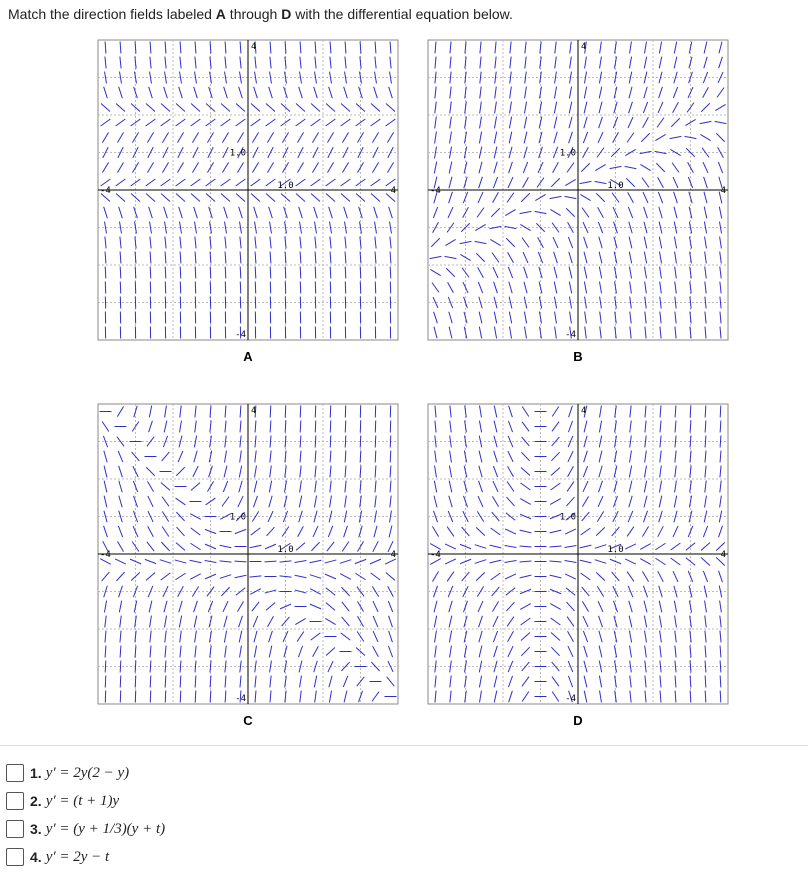  Describe the element at coordinates (57, 857) in the screenshot. I see `equation-option: 4. y′ = 2y − t` at that location.